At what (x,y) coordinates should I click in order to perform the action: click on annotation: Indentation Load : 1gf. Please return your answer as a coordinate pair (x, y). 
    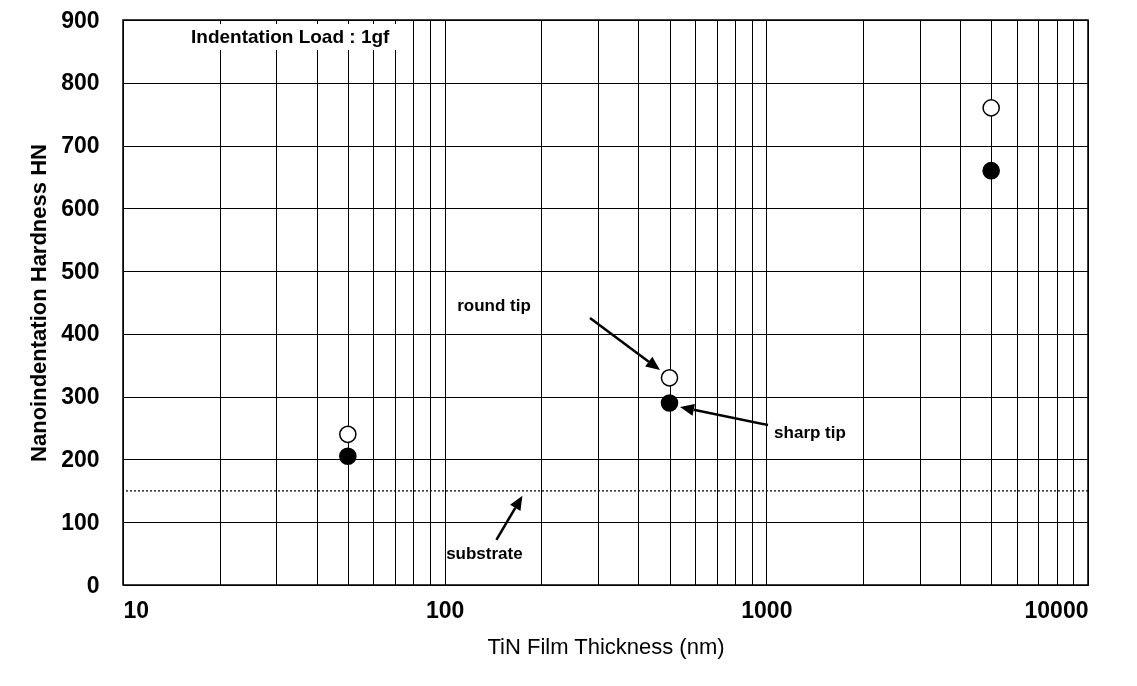
    Looking at the image, I should click on (290, 37).